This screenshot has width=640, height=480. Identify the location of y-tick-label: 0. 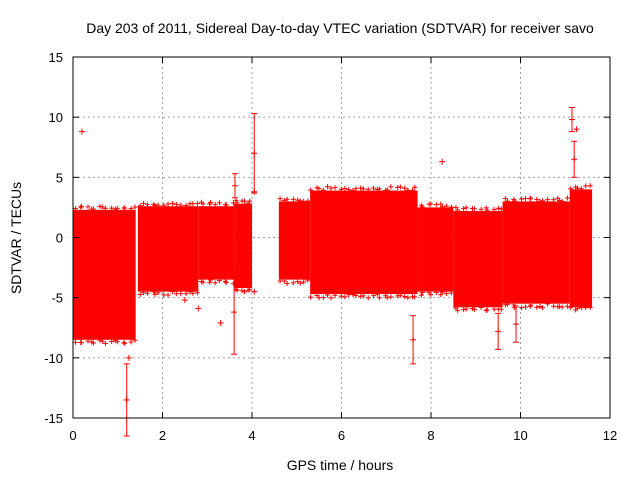
(59, 238).